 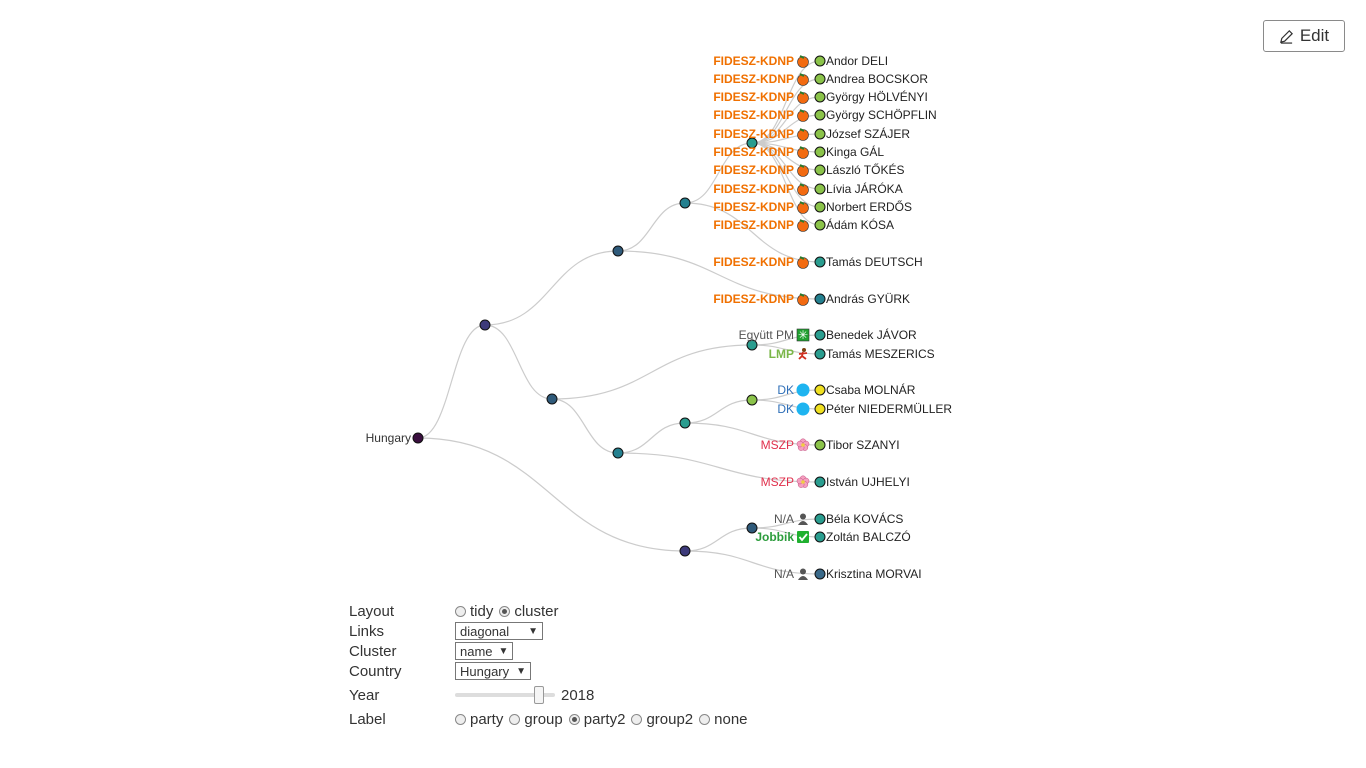 I want to click on node-j, so click(x=685, y=551).